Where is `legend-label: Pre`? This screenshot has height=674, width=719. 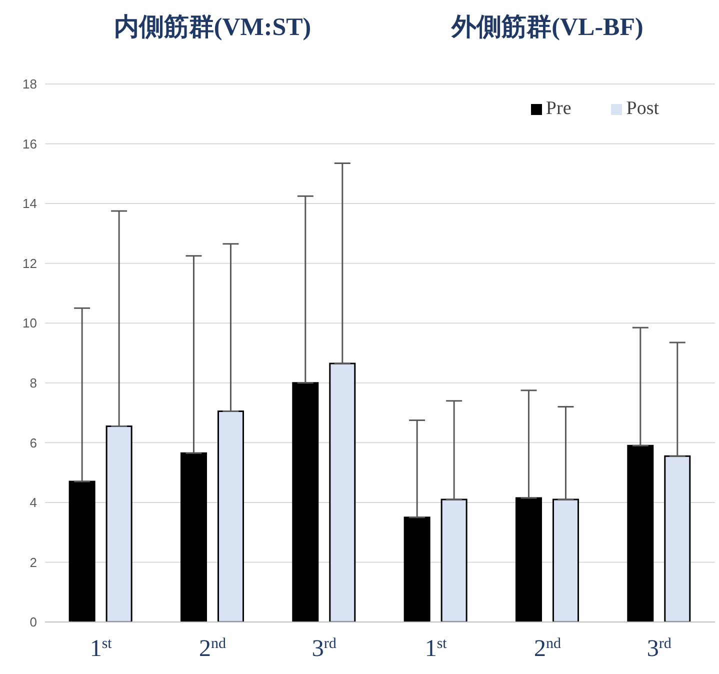
legend-label: Pre is located at coordinates (559, 108).